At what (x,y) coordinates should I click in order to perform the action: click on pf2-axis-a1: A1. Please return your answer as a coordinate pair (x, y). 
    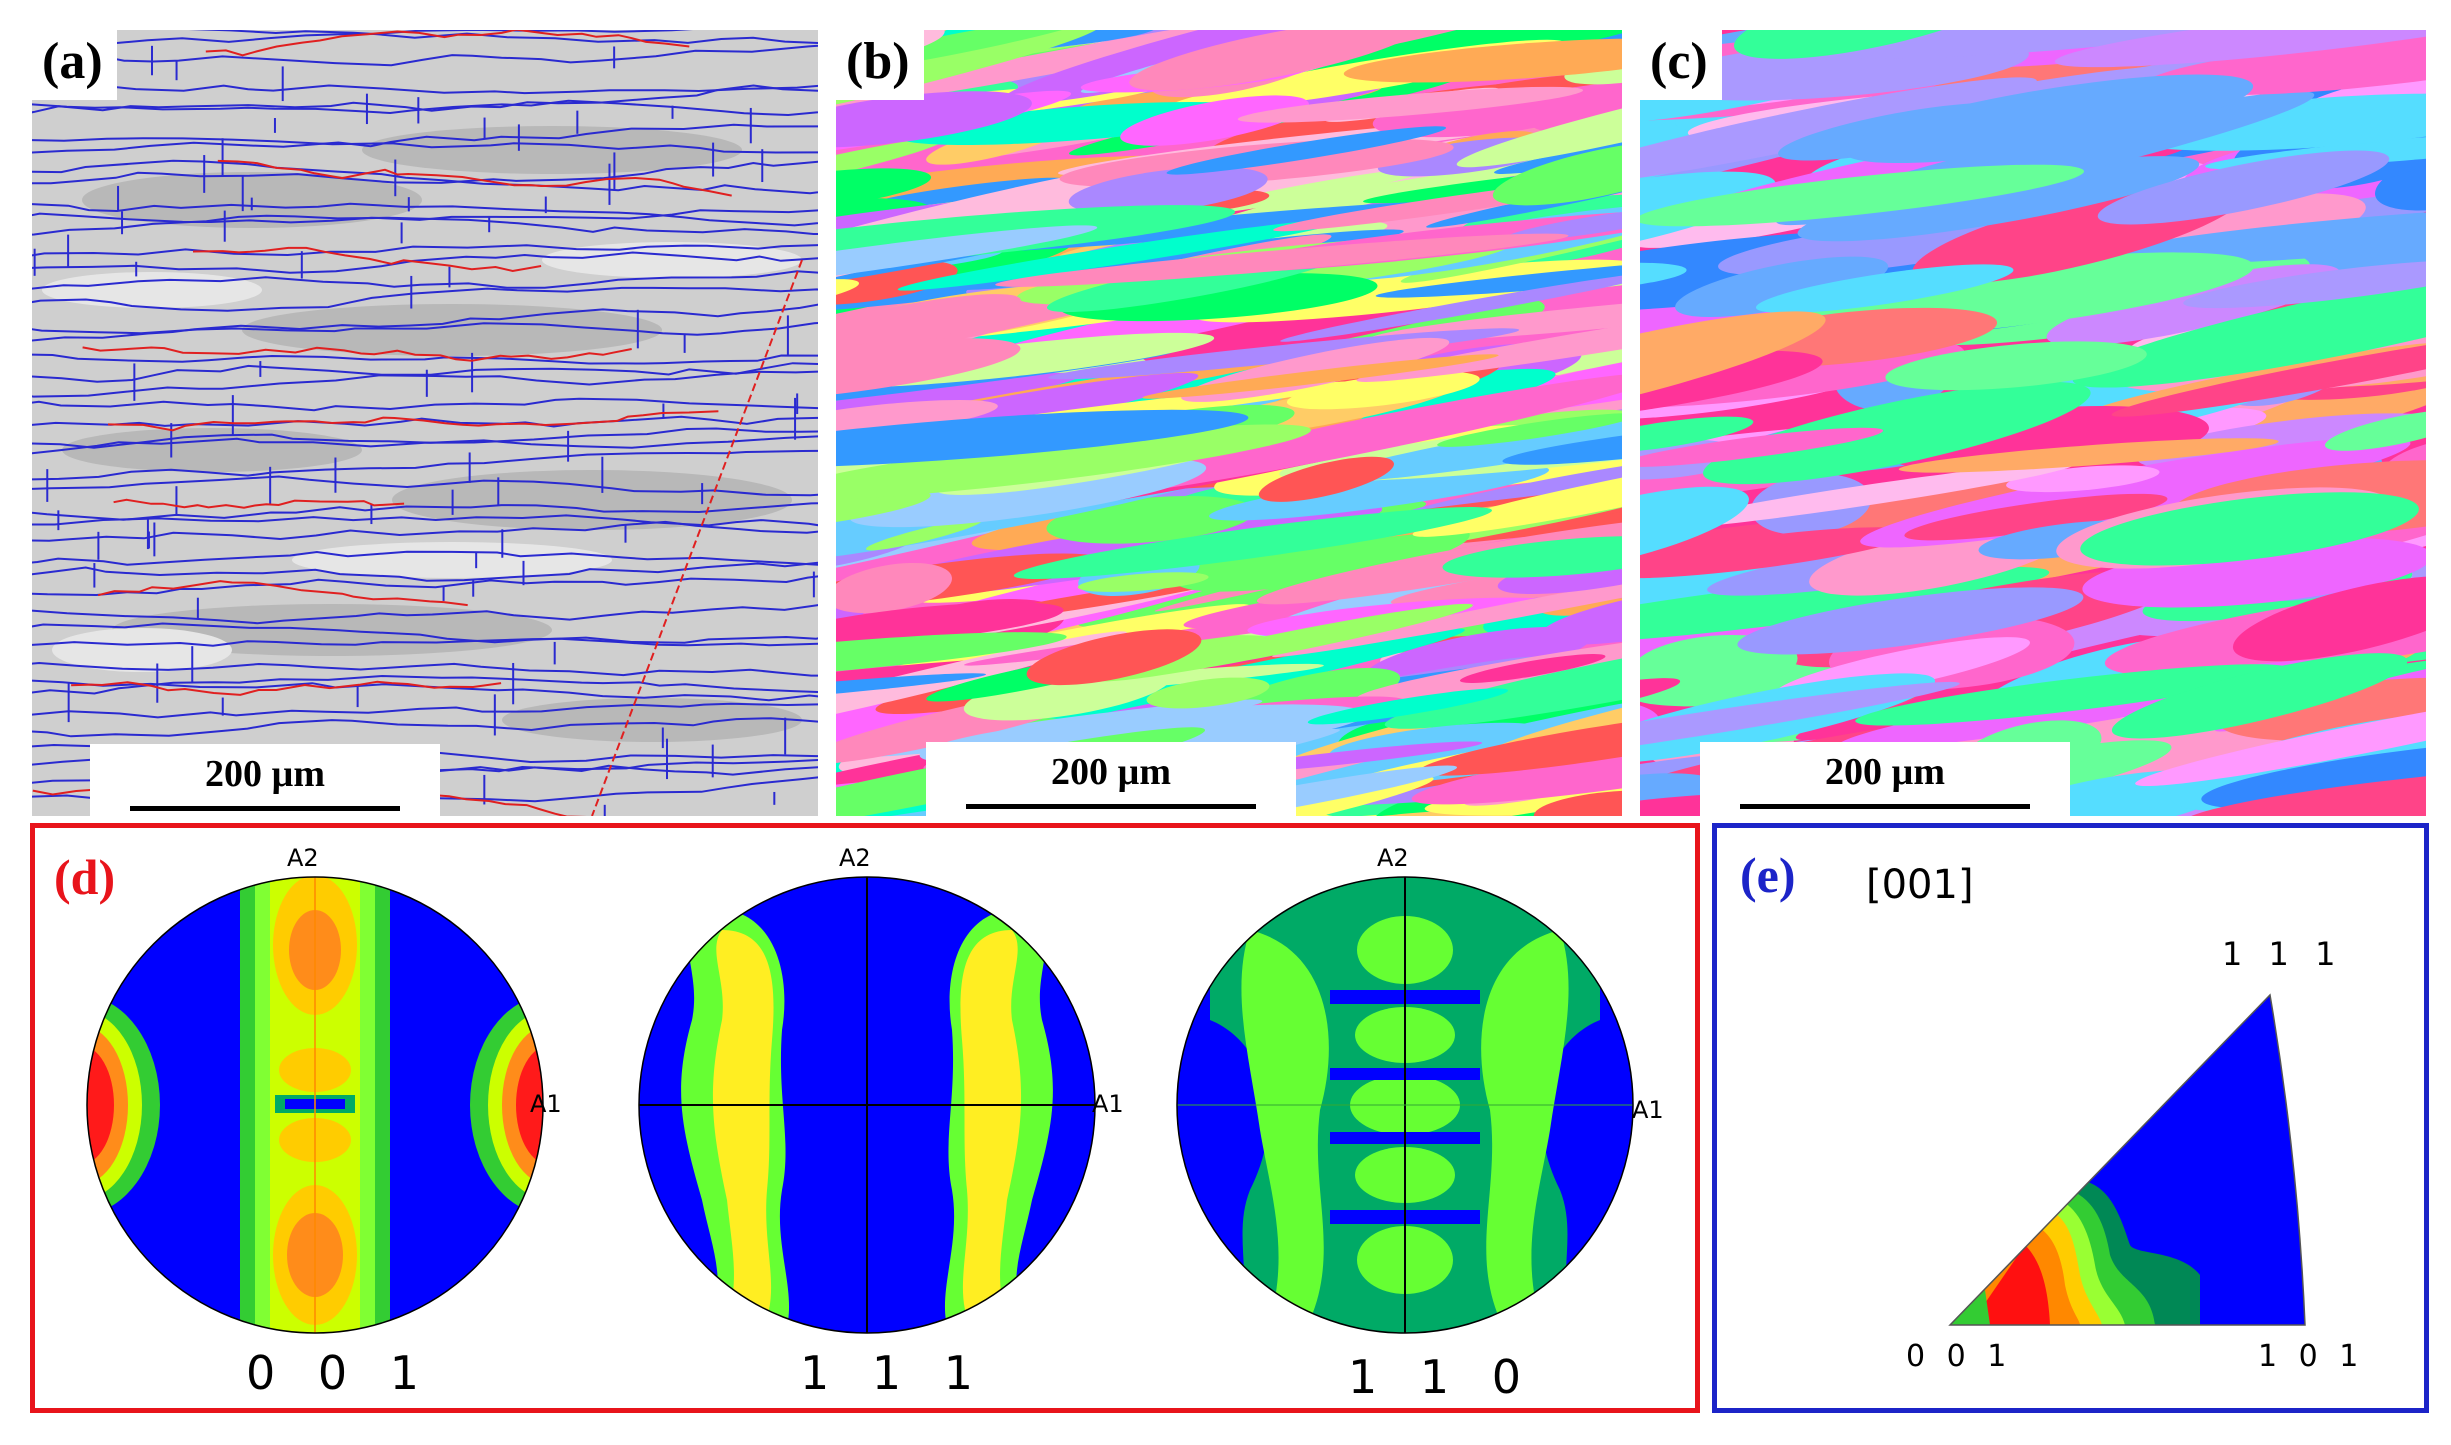
    Looking at the image, I should click on (1108, 1104).